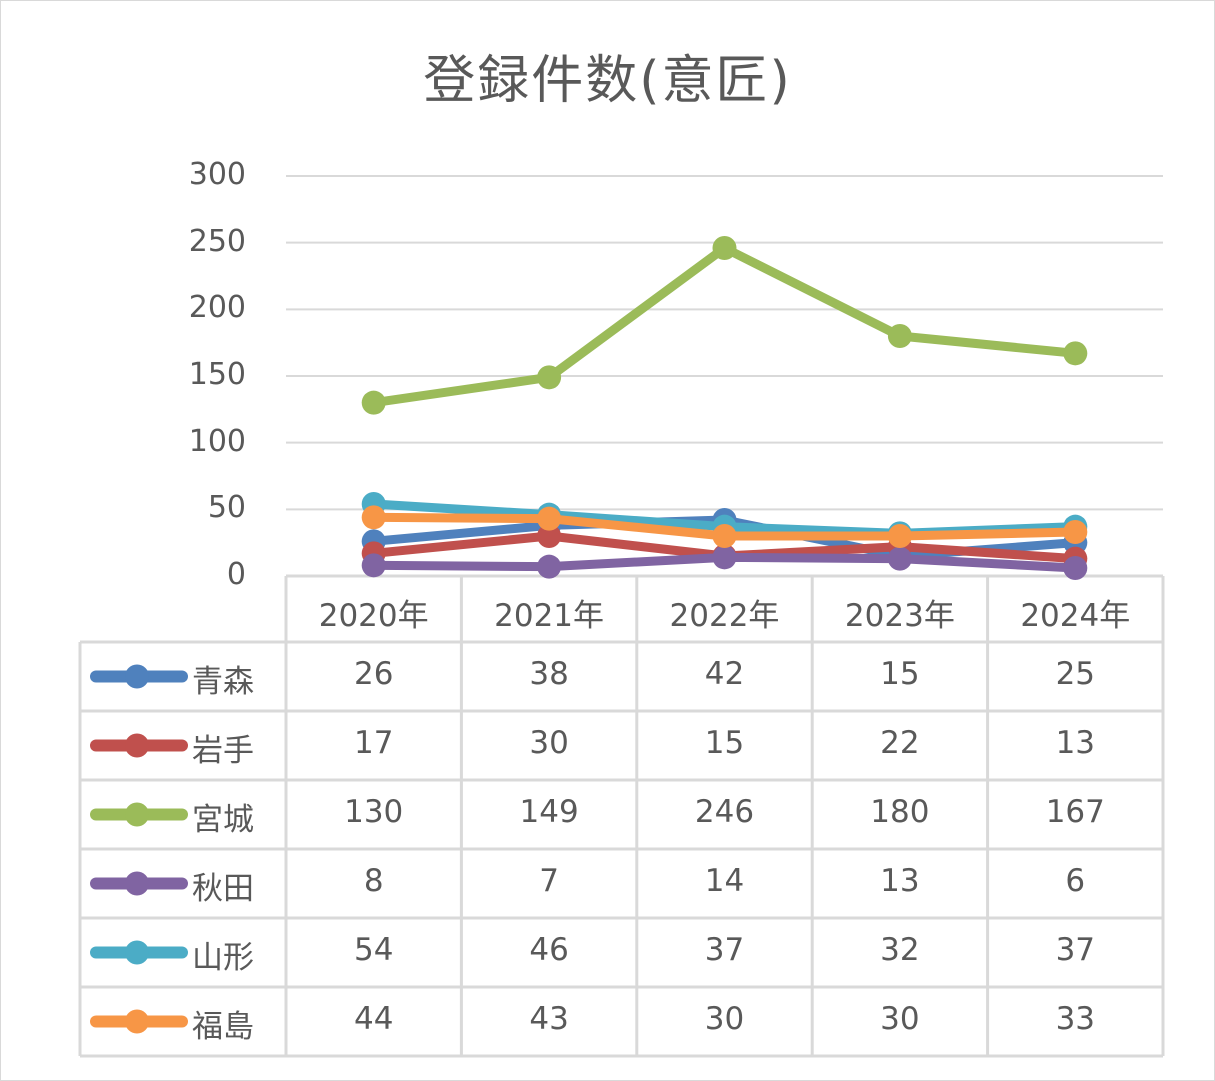 This screenshot has width=1215, height=1081. What do you see at coordinates (549, 673) in the screenshot?
I see `table-cell: 38` at bounding box center [549, 673].